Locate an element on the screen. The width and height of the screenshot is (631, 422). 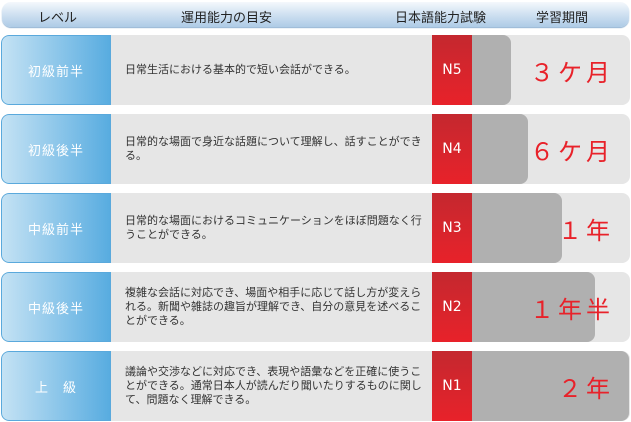
jlpt-level: N3 is located at coordinates (452, 228).